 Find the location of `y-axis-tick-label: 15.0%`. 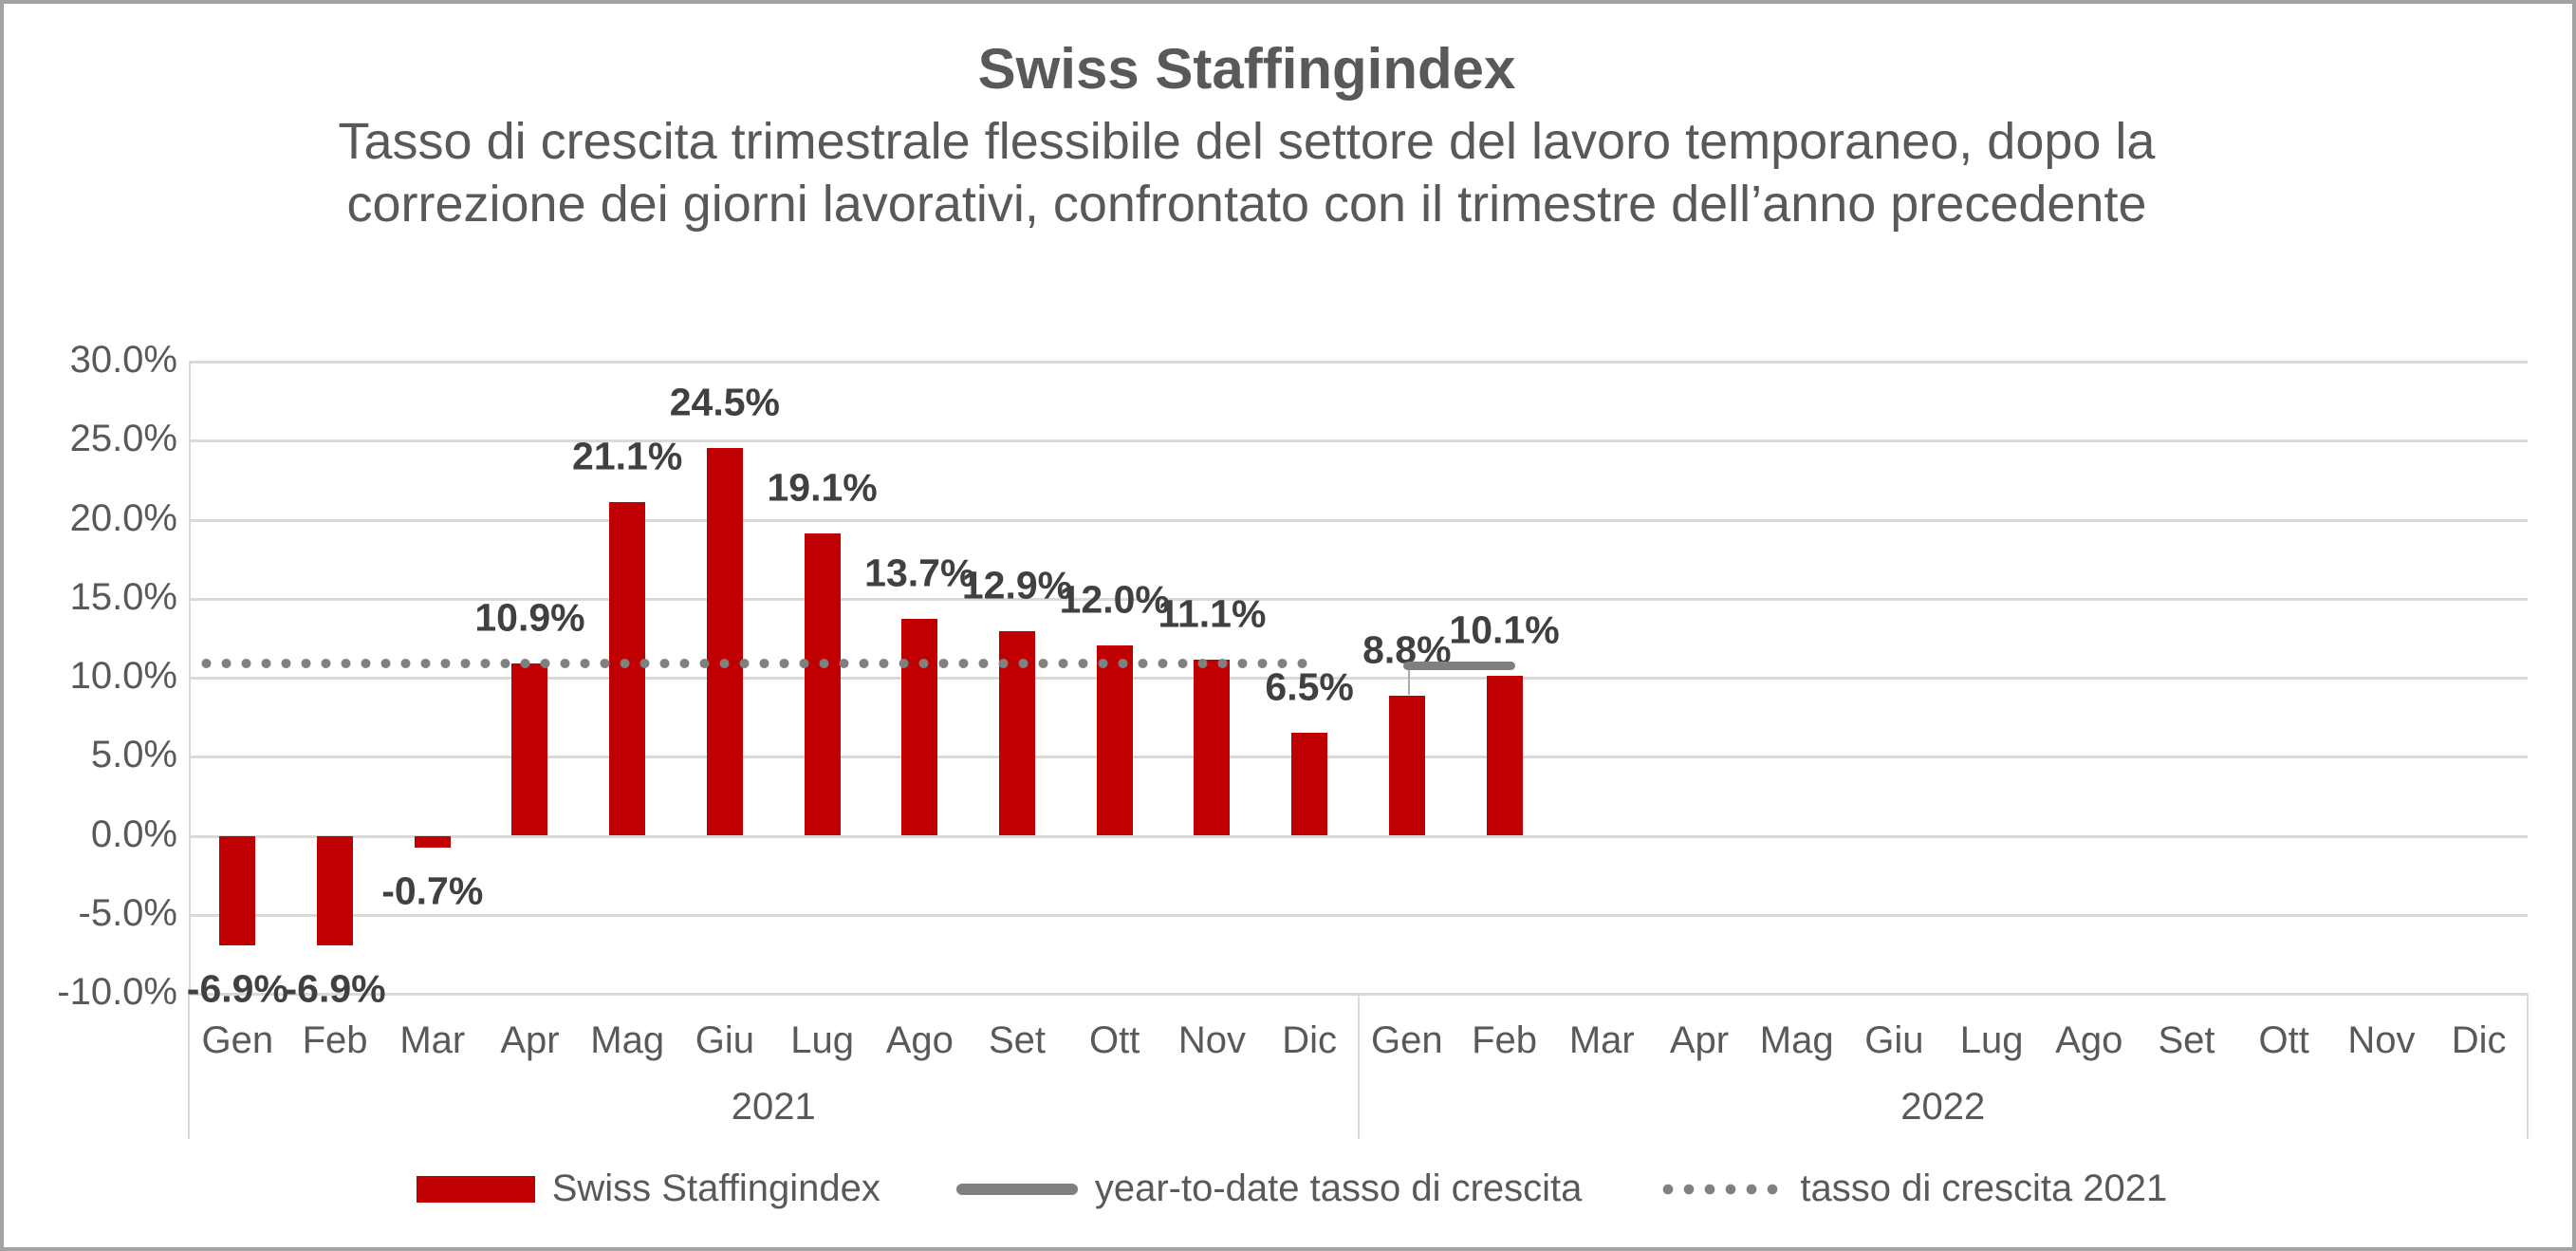

y-axis-tick-label: 15.0% is located at coordinates (123, 596).